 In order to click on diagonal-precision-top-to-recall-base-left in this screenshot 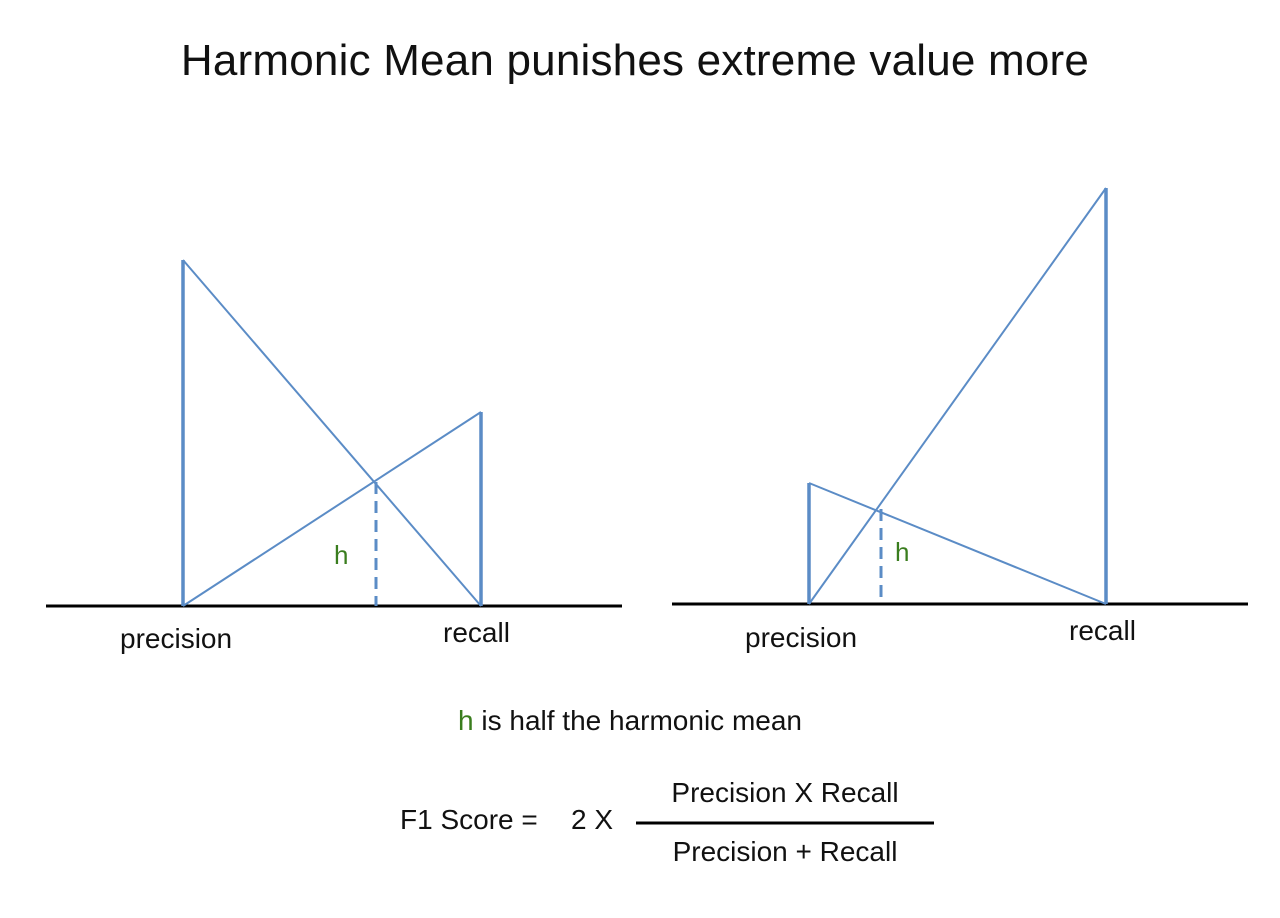, I will do `click(332, 433)`.